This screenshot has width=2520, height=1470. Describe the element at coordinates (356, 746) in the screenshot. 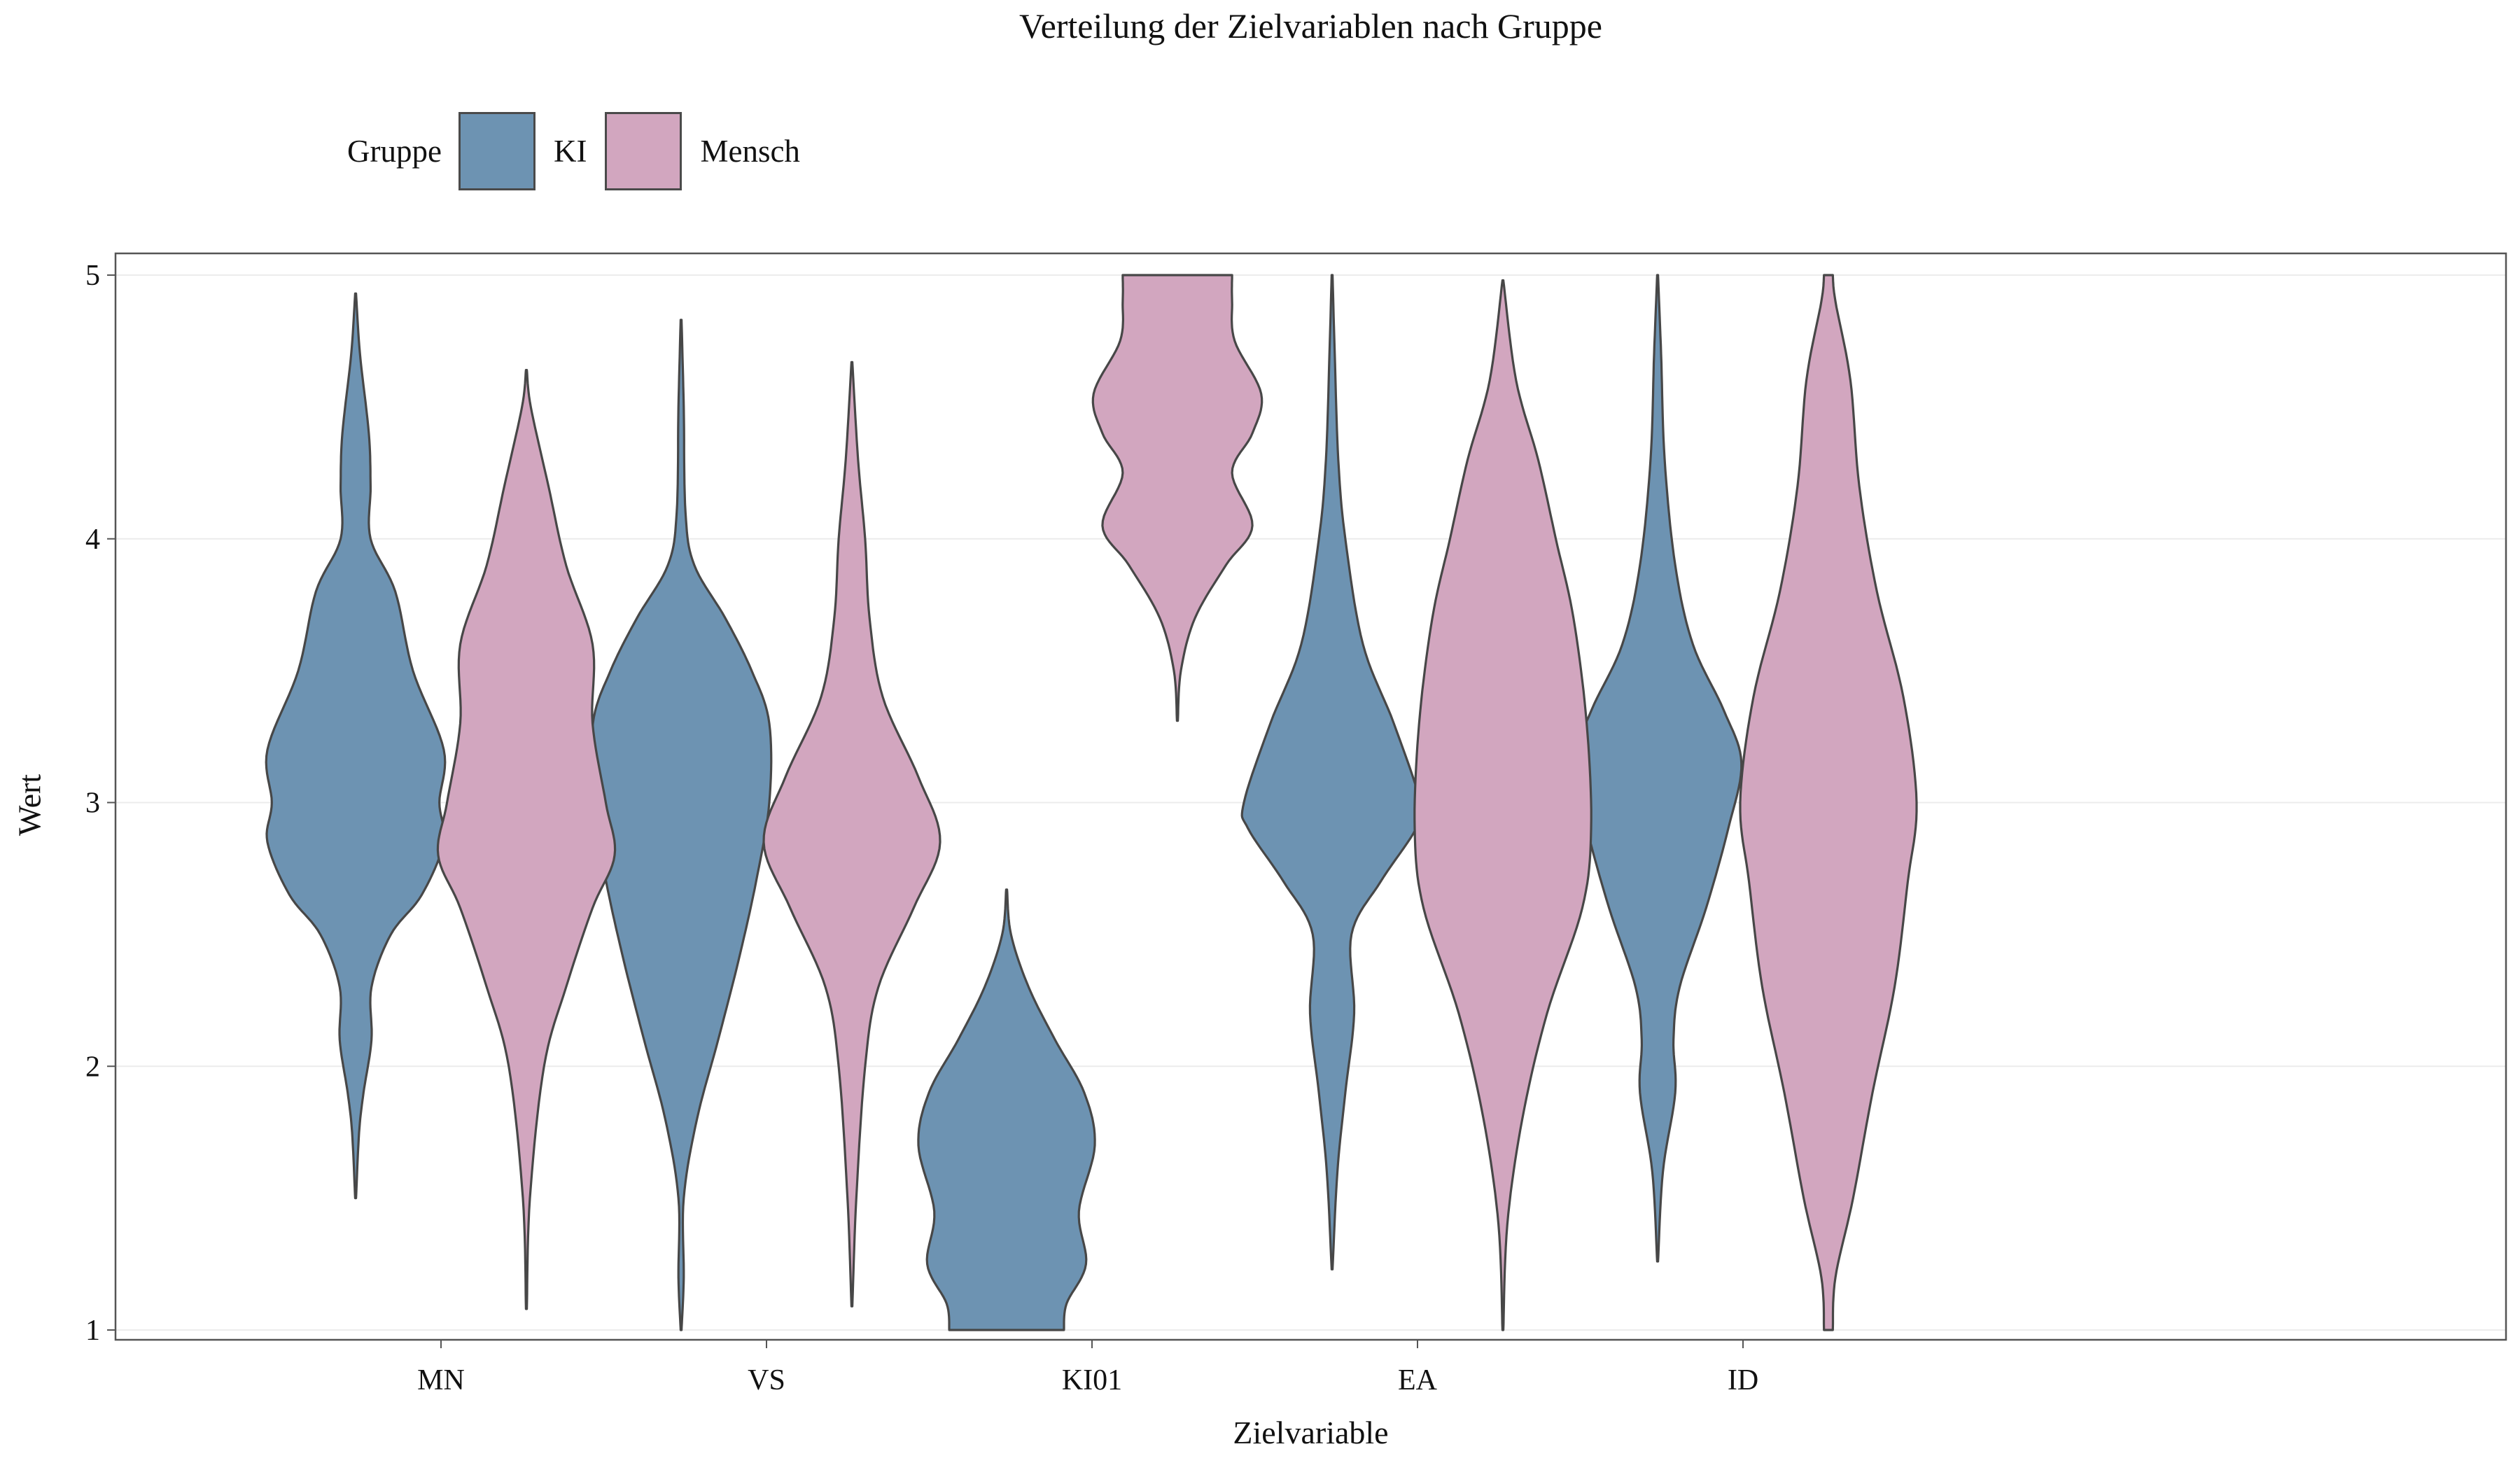

I see `violin-ki-mn` at that location.